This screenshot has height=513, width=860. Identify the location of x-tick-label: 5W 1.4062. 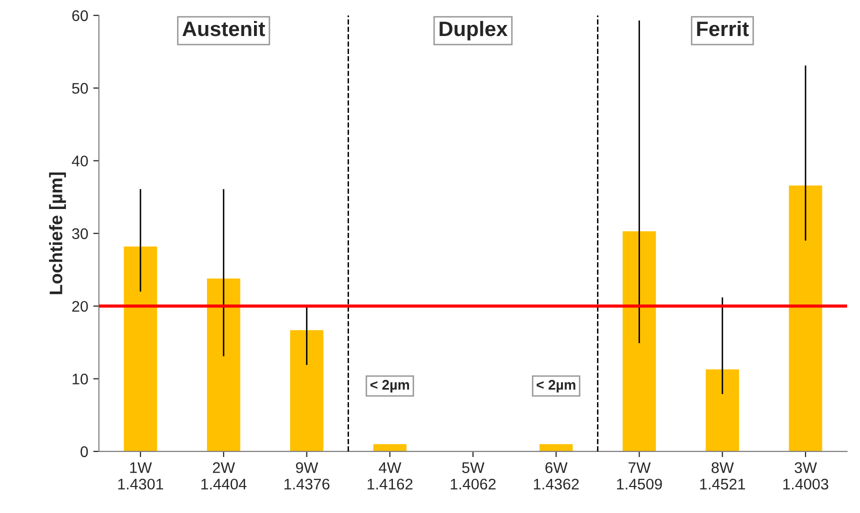
(473, 476).